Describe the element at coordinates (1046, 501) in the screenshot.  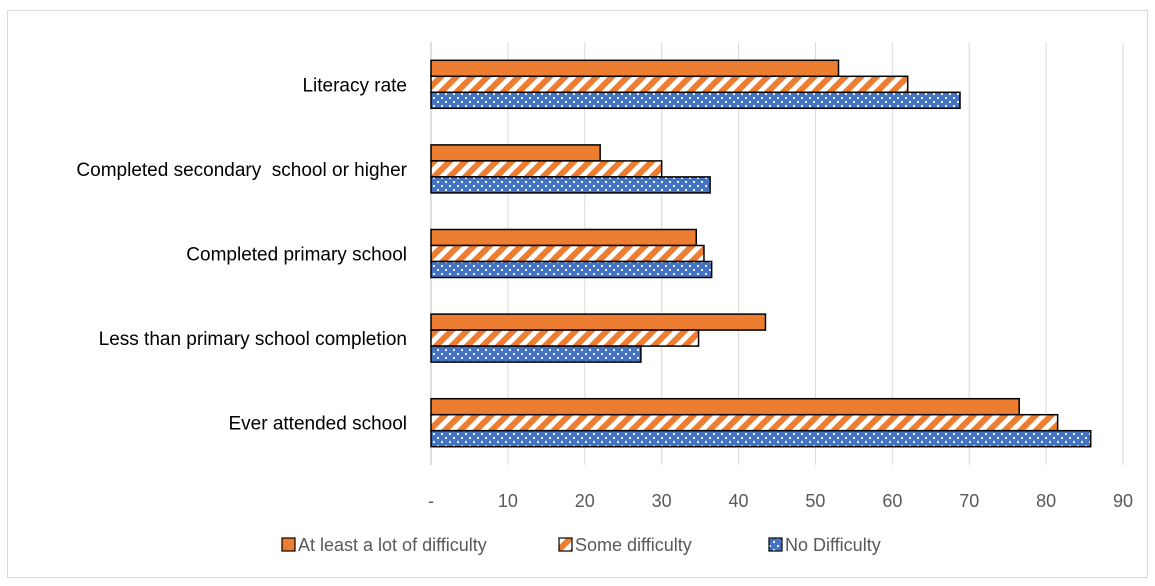
I see `x-tick-label: 80` at that location.